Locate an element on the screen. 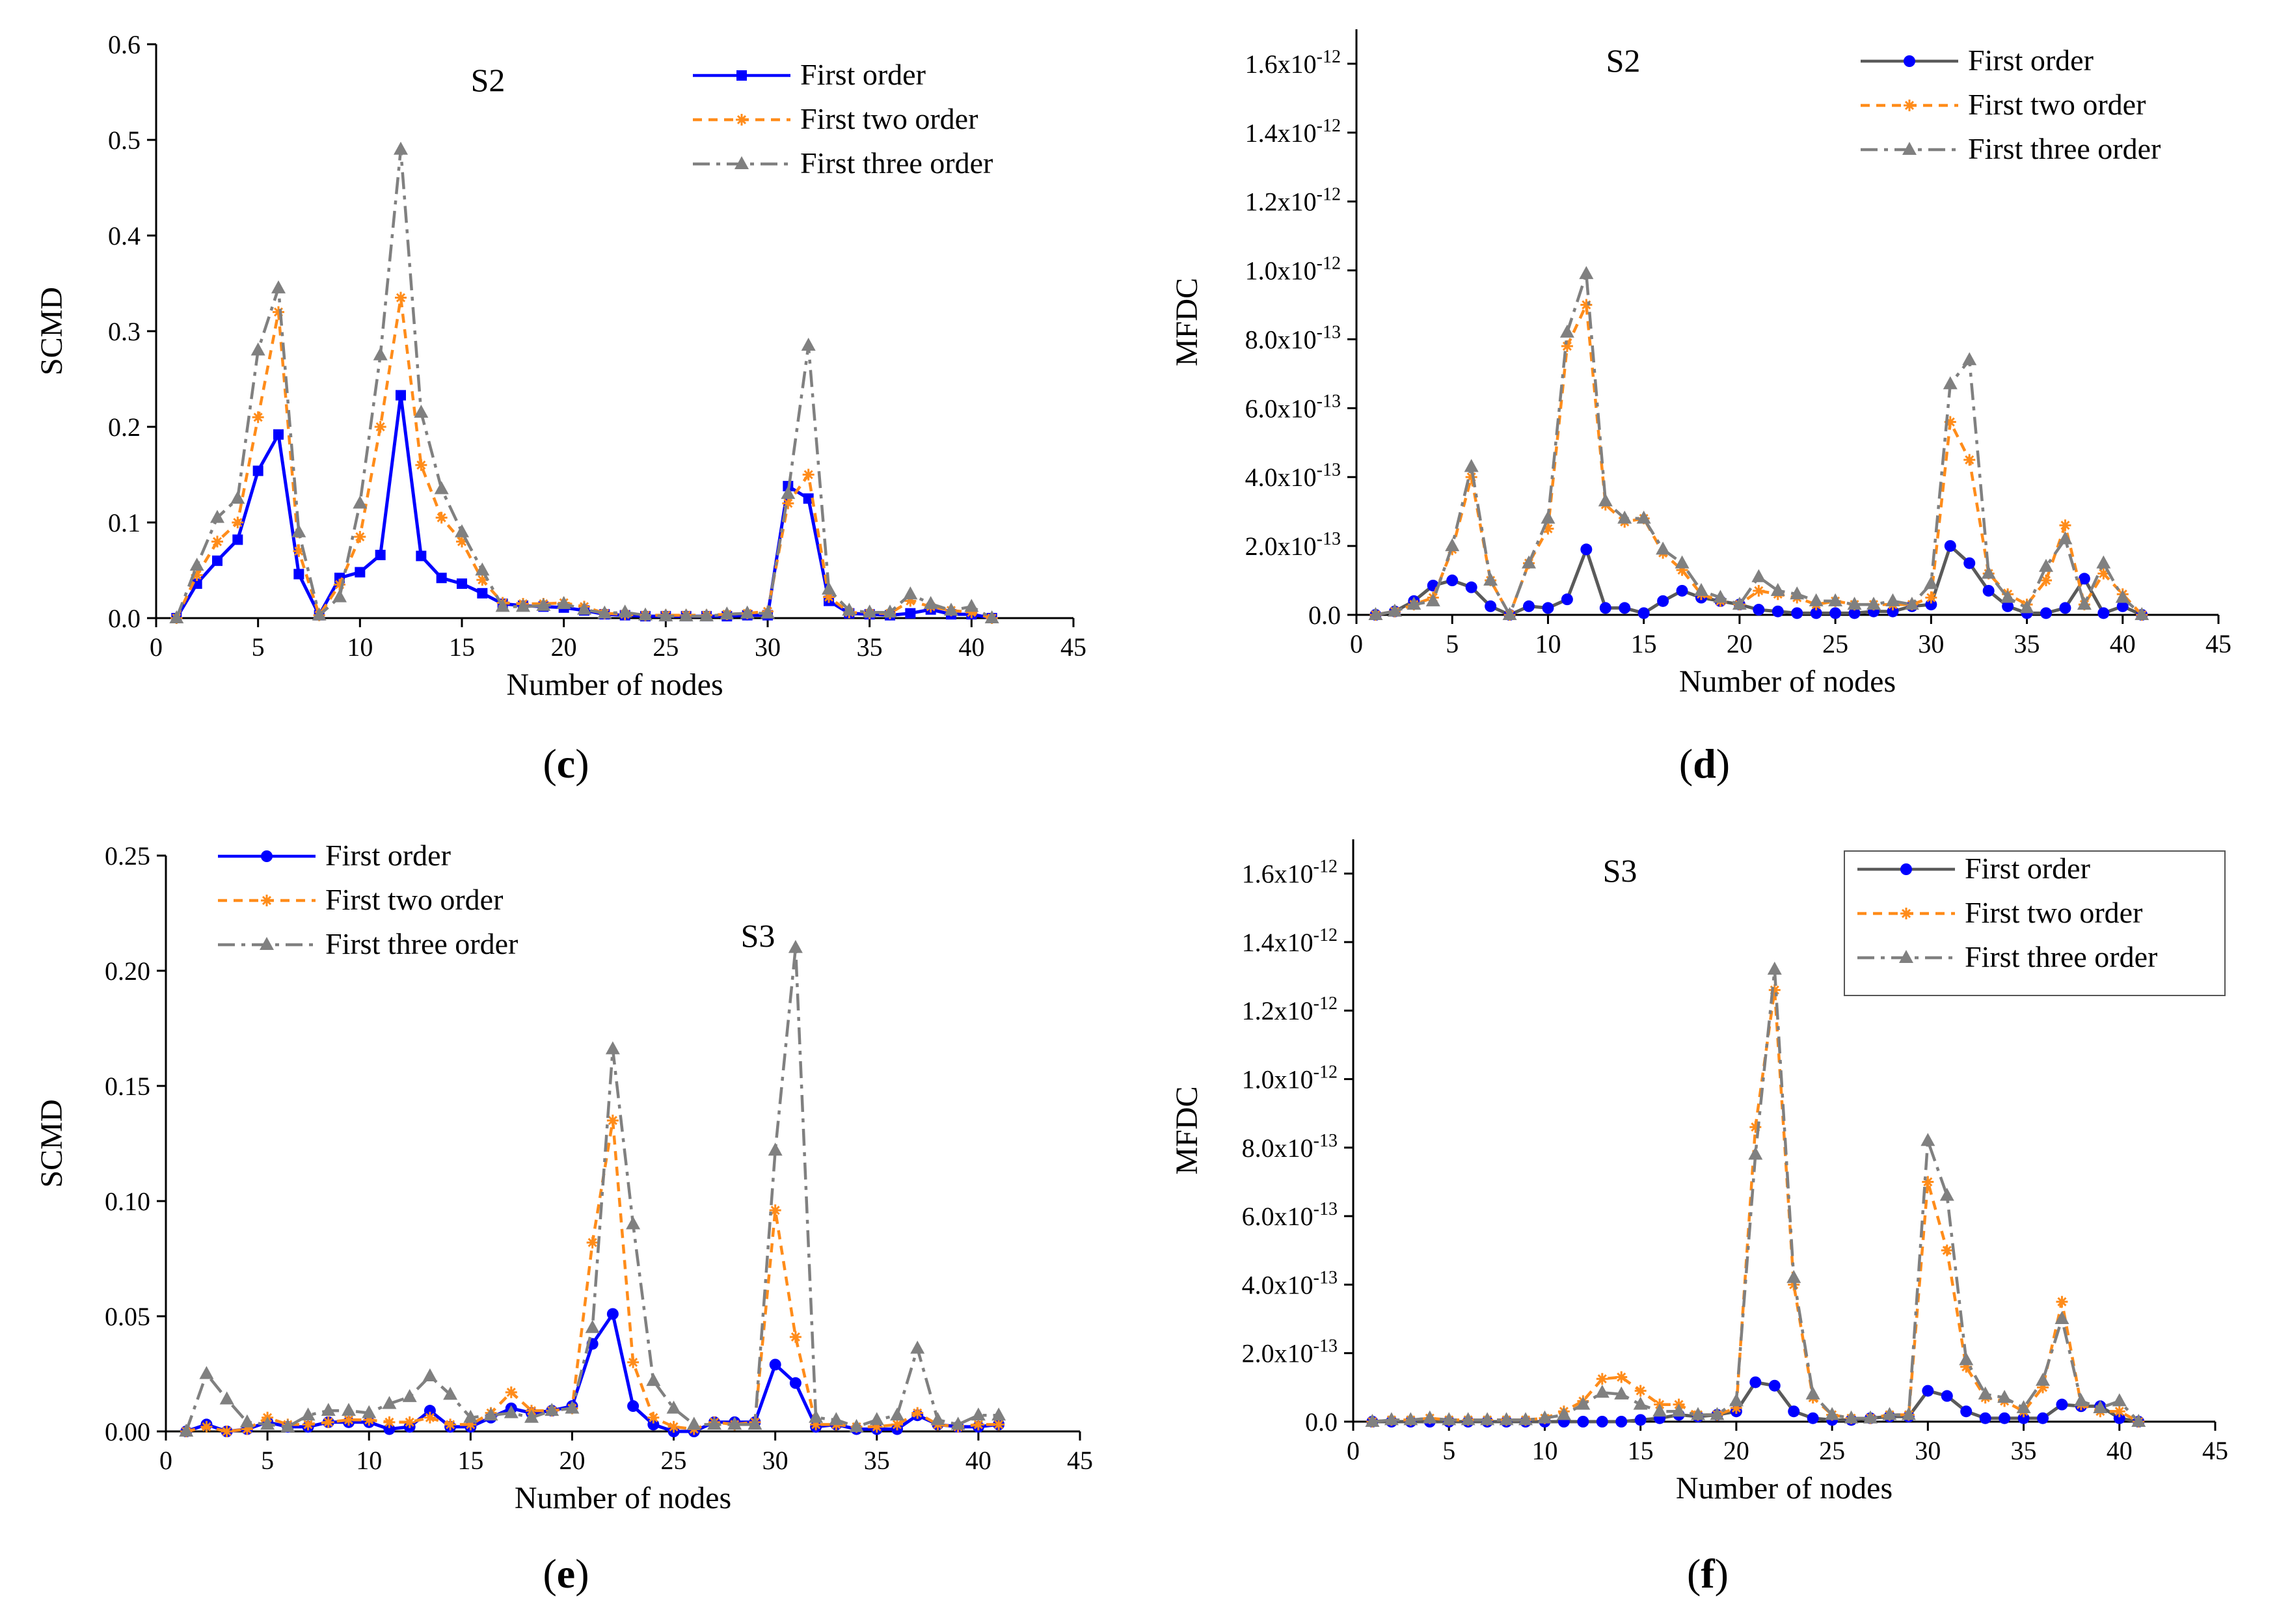 The width and height of the screenshot is (2277, 1624). y-tick-label: 0.3 is located at coordinates (124, 331).